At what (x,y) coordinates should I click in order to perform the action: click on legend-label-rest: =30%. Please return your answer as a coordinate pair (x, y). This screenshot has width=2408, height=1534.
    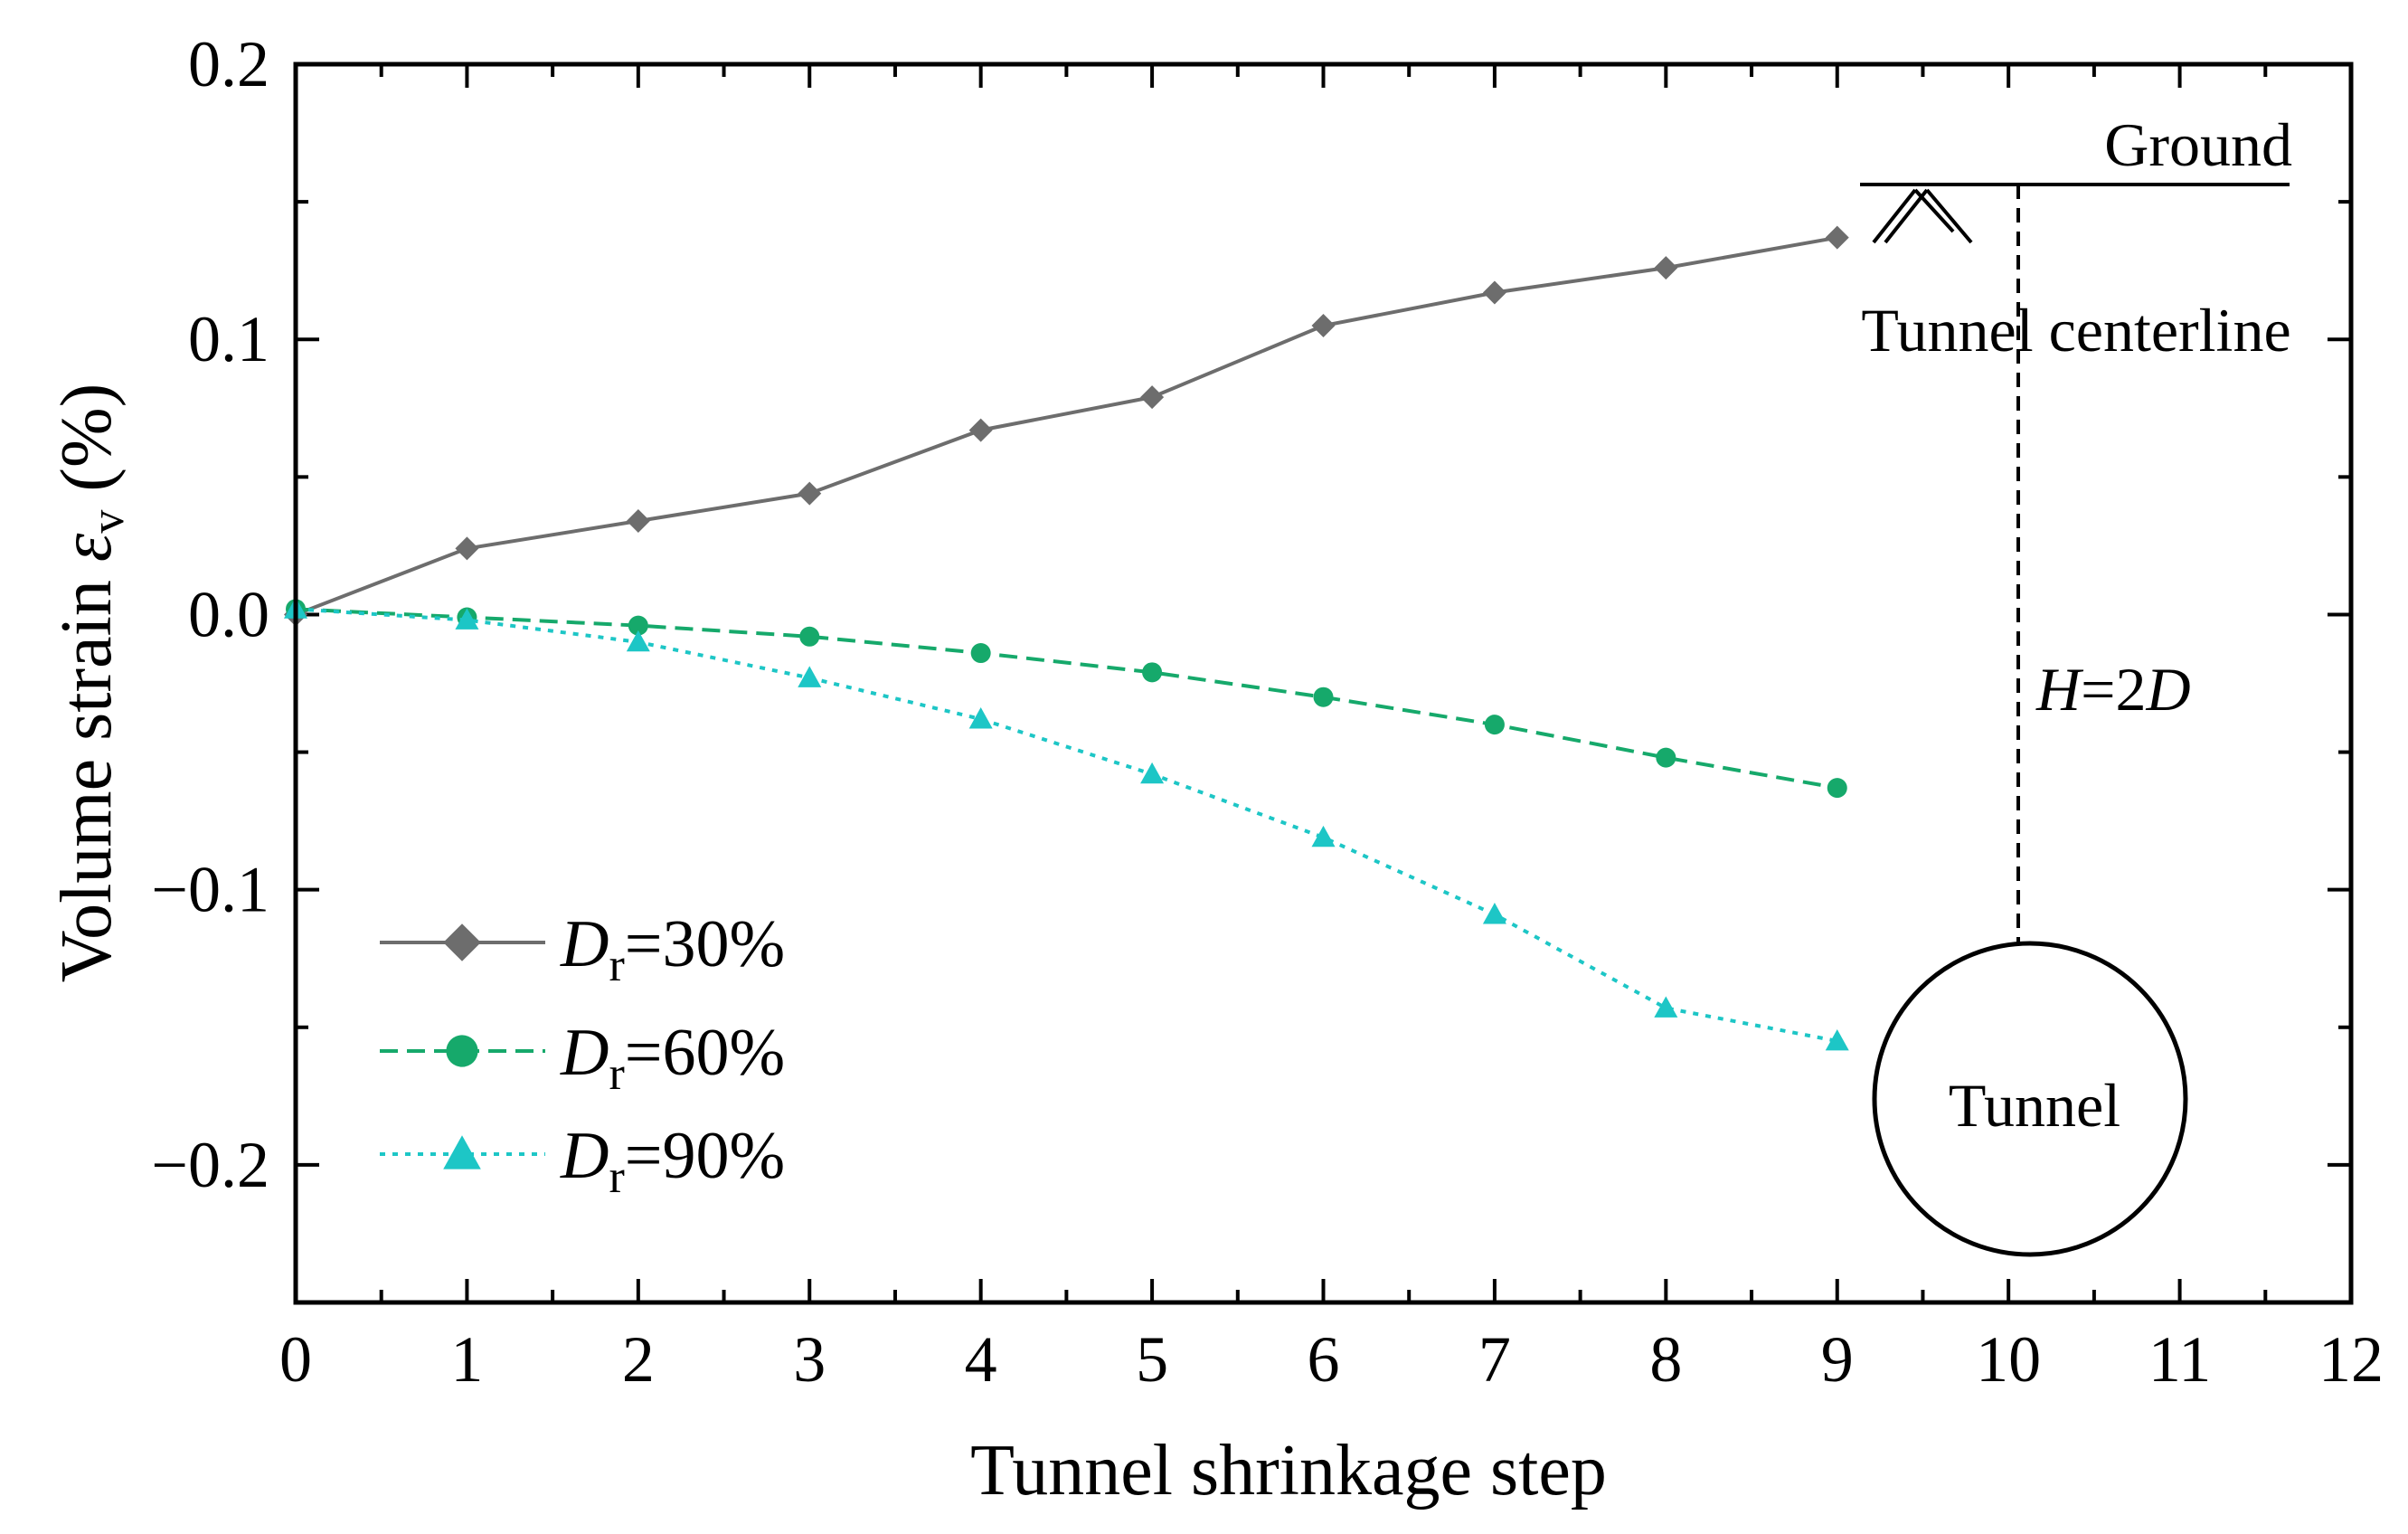
    Looking at the image, I should click on (705, 944).